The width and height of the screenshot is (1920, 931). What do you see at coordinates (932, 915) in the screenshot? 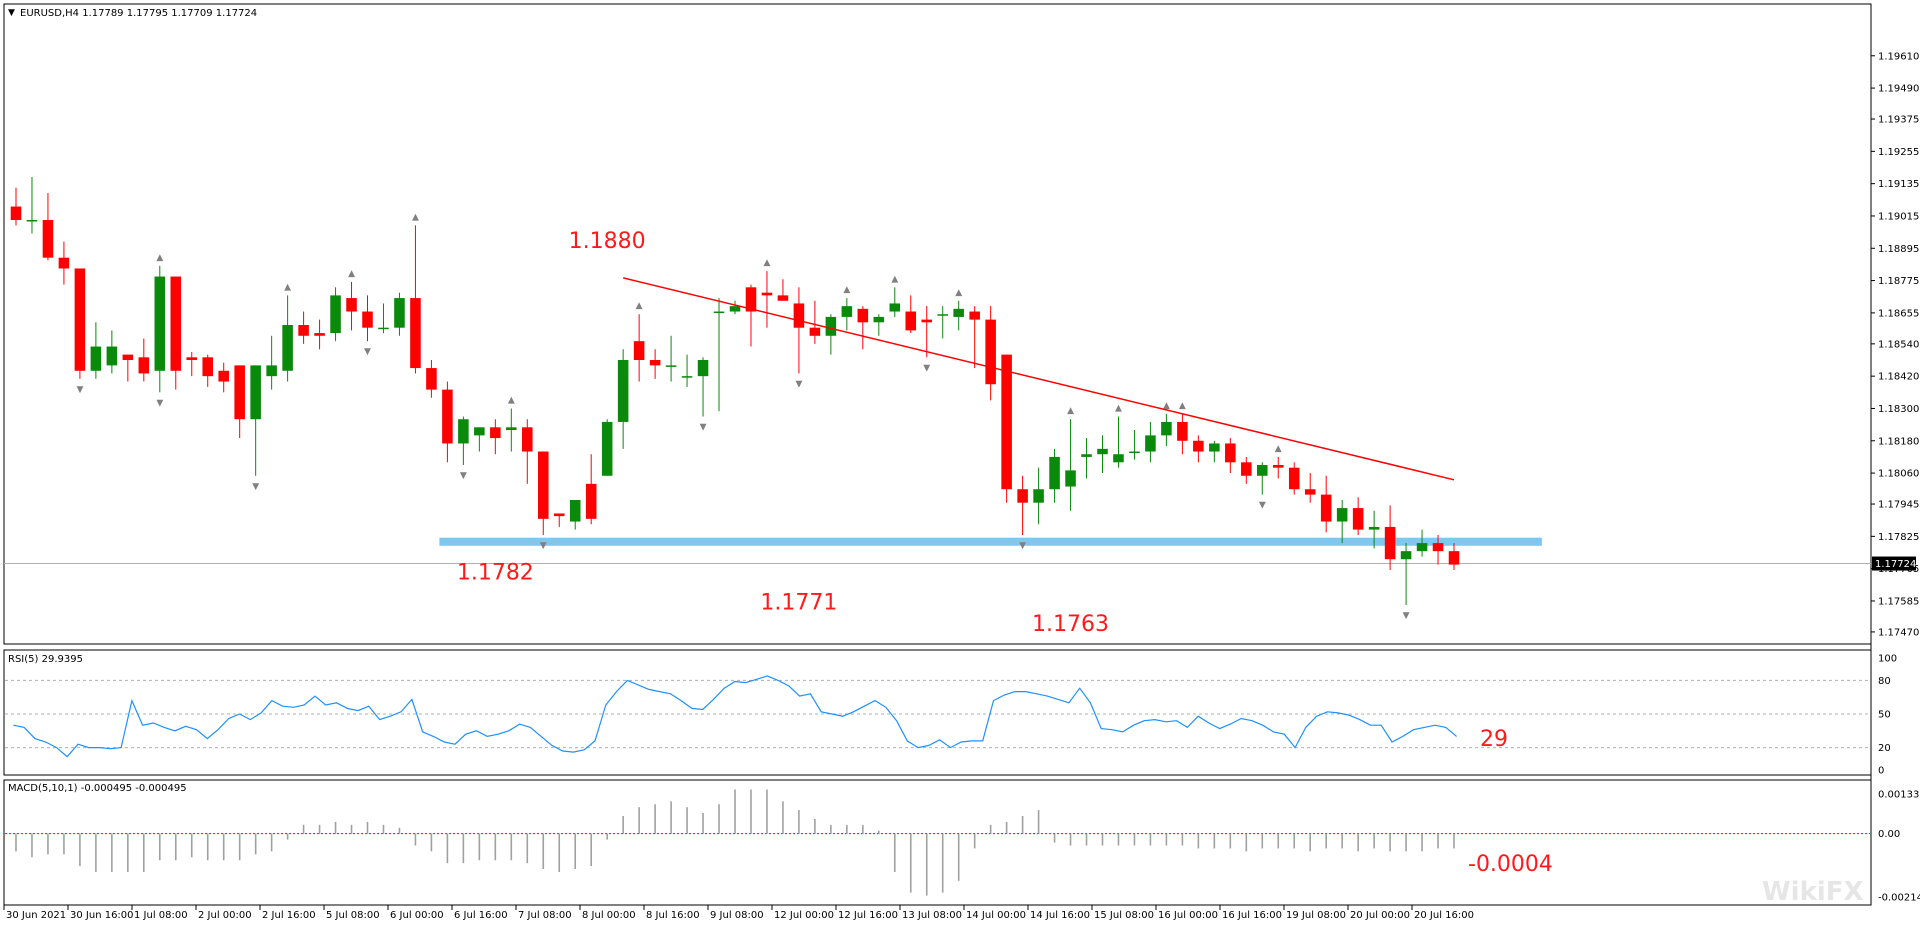
I see `time-tick-label: 13 Jul 08:00` at bounding box center [932, 915].